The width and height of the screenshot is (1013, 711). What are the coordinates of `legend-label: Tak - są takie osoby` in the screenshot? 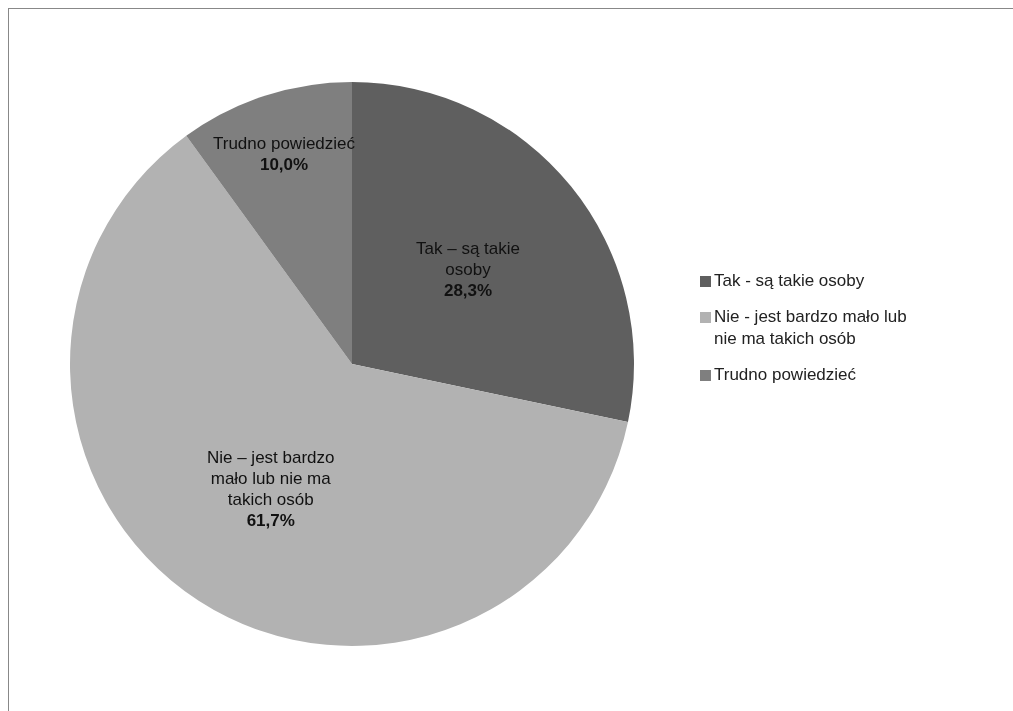 It's located at (789, 281).